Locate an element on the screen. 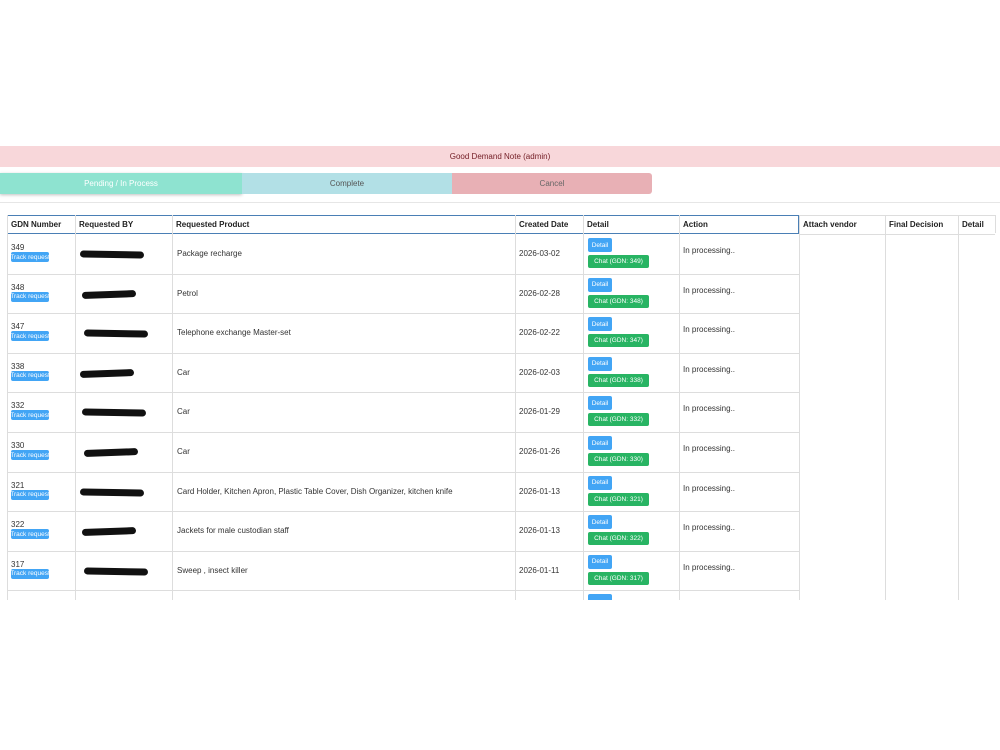 The height and width of the screenshot is (750, 1000). column-header: Requested BY is located at coordinates (106, 224).